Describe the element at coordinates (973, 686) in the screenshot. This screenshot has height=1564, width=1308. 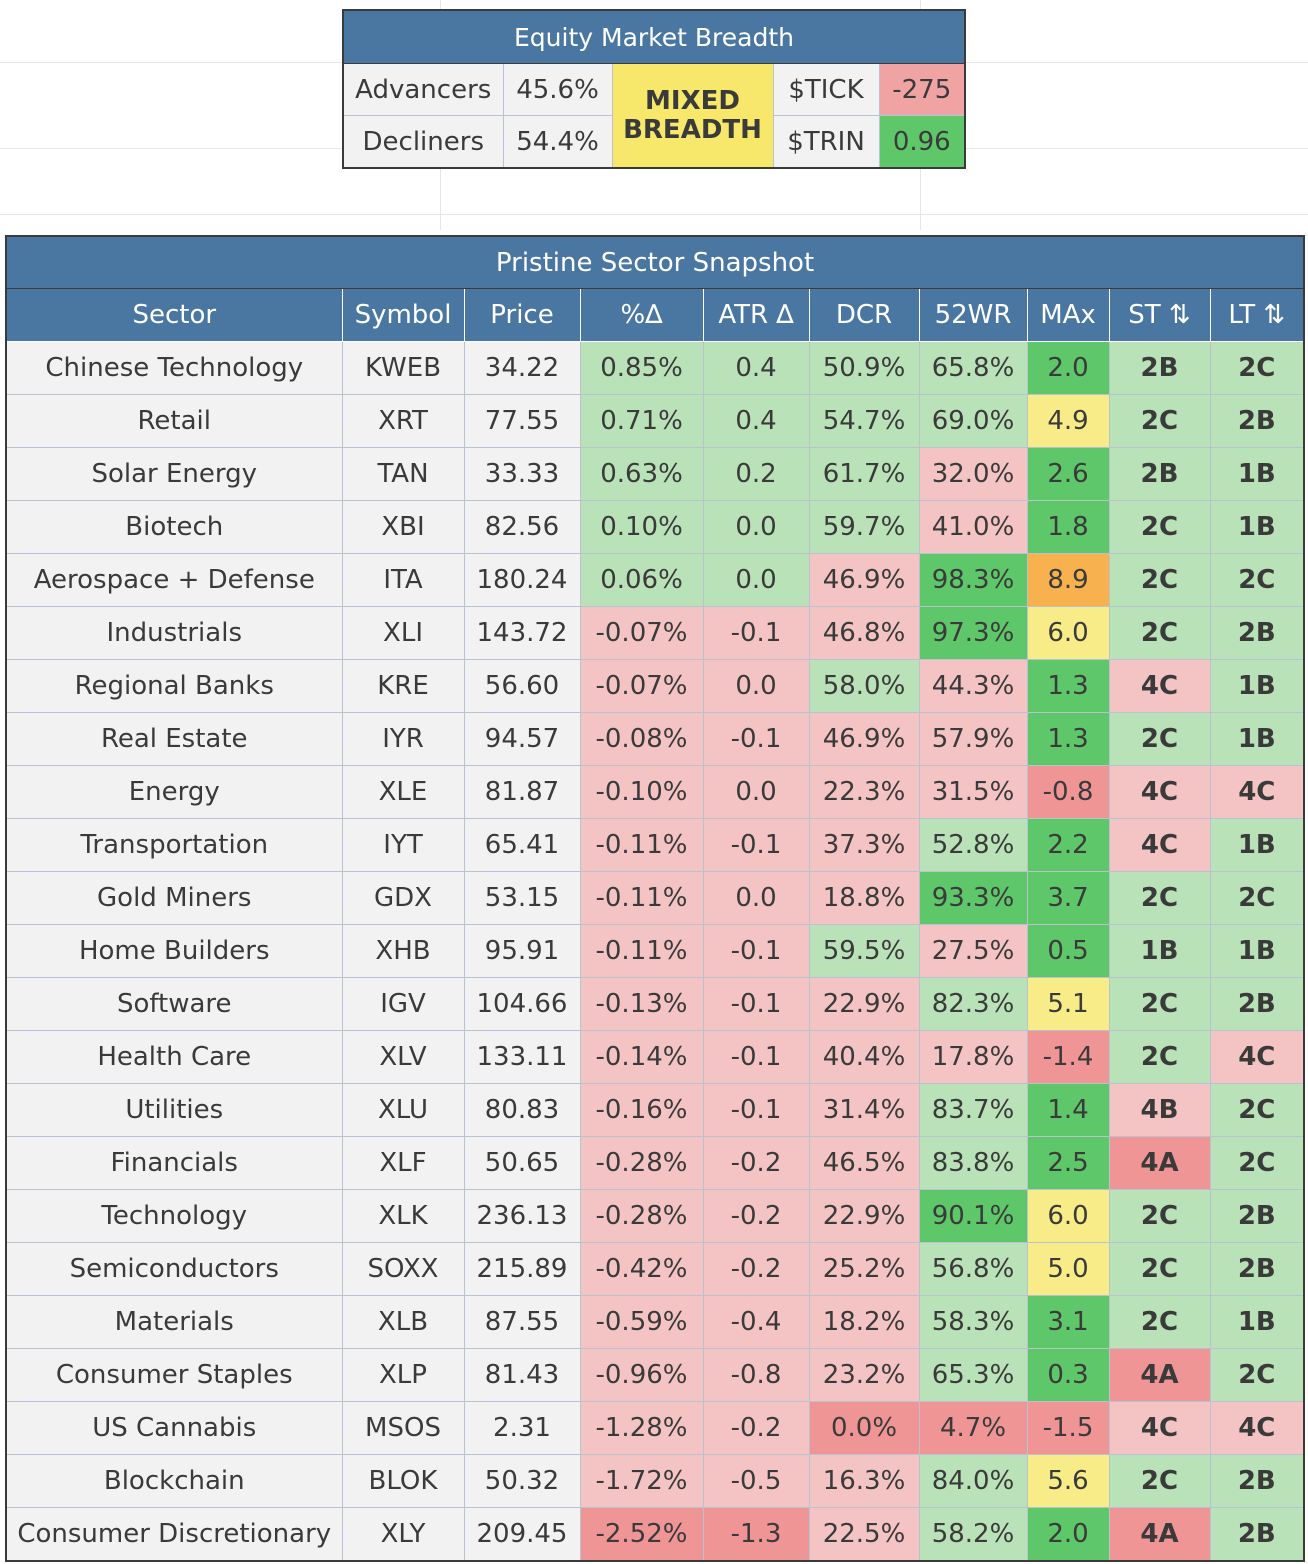
I see `cell-52wr: 44.3%` at that location.